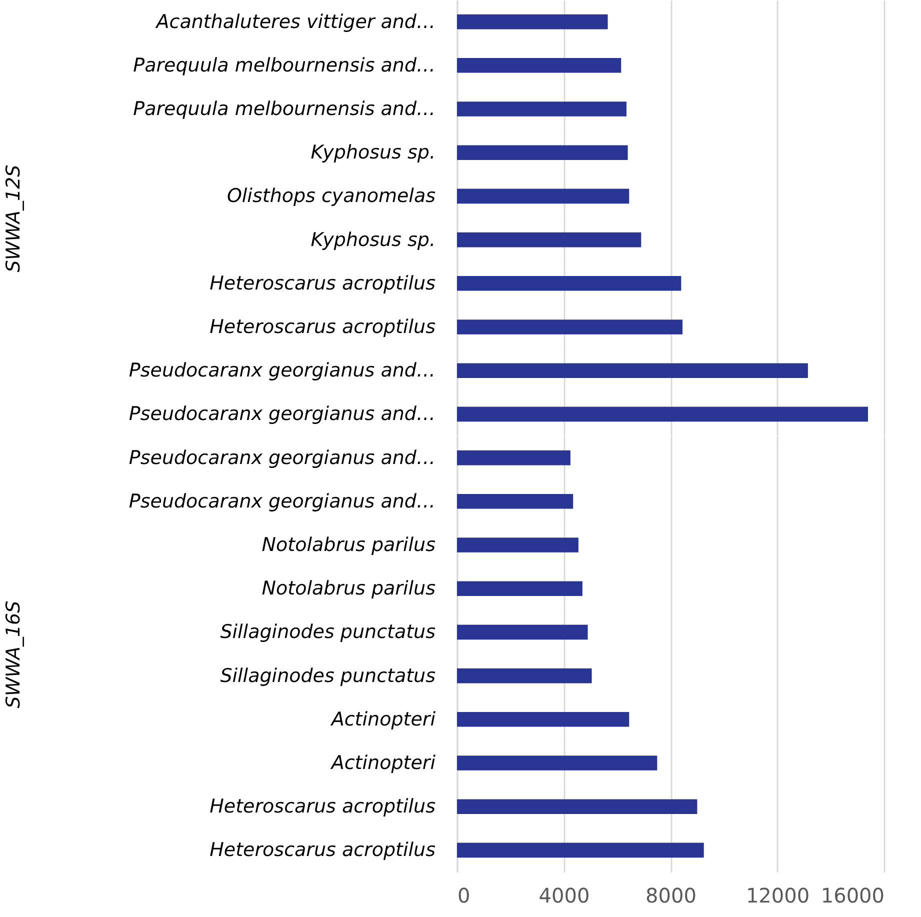 The height and width of the screenshot is (917, 921). What do you see at coordinates (671, 896) in the screenshot?
I see `x-tick-label: 8000` at bounding box center [671, 896].